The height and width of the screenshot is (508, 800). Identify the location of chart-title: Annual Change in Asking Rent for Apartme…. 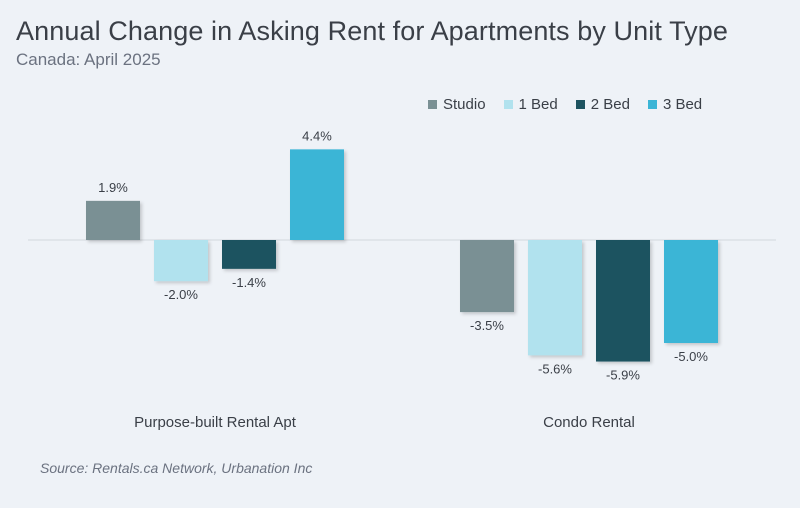
(372, 31).